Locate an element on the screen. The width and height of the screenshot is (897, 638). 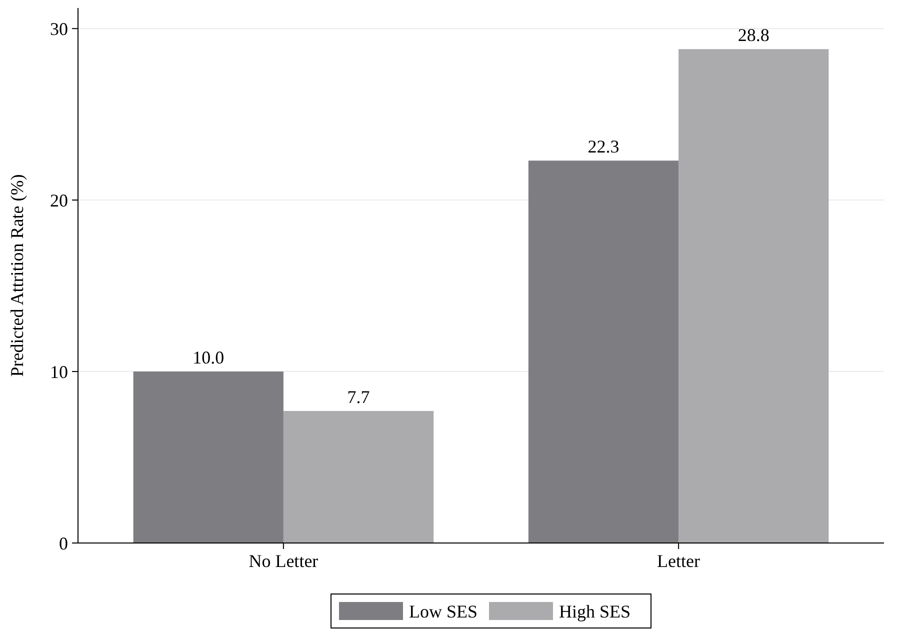
x-tick-label: No Letter is located at coordinates (283, 561).